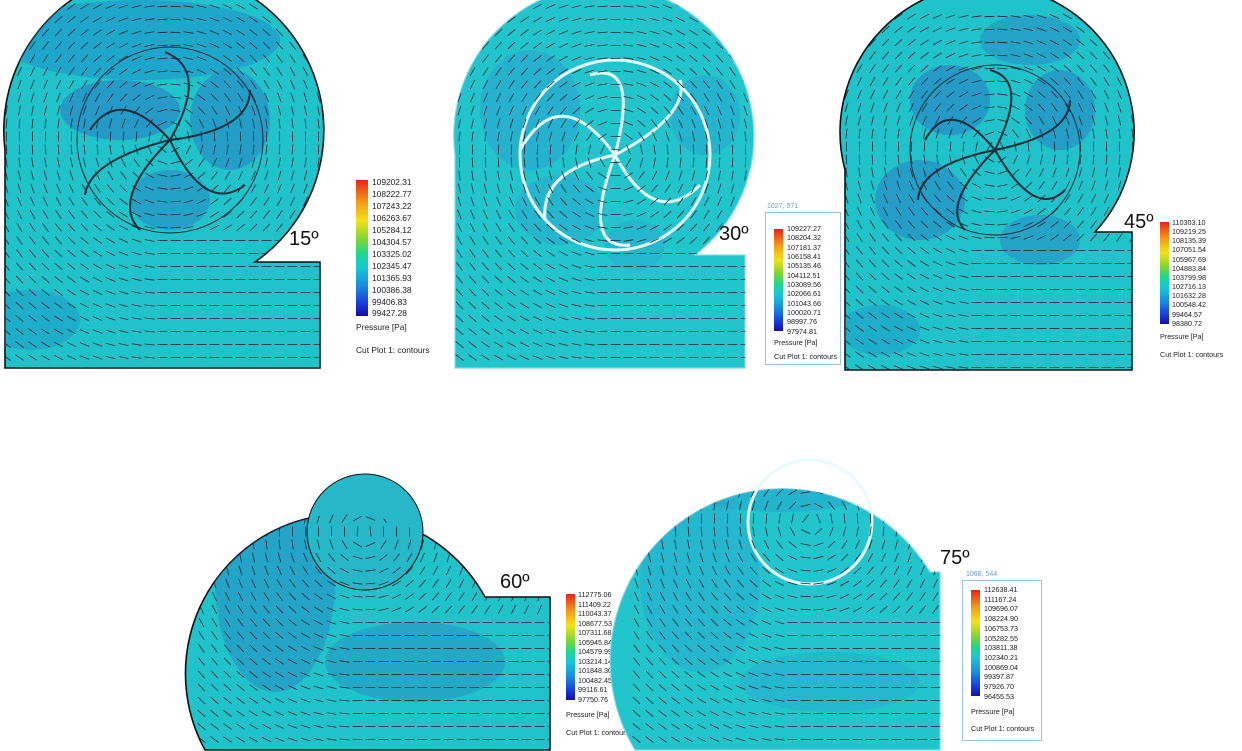  I want to click on velocity-vectors, so click(603, 181).